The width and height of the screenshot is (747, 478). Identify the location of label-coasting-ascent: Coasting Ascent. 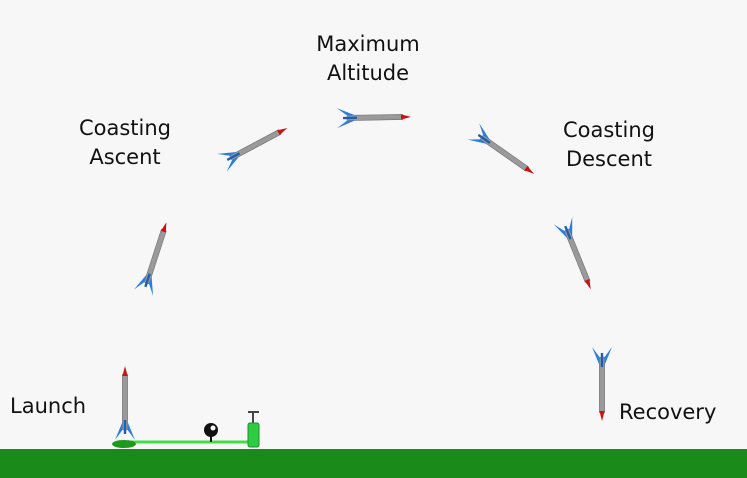
(125, 143).